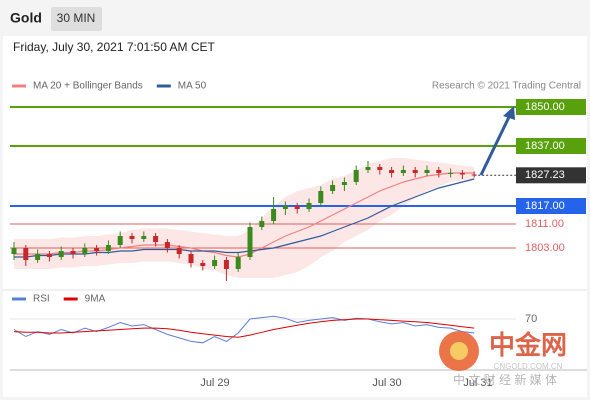 This screenshot has width=590, height=405. Describe the element at coordinates (528, 345) in the screenshot. I see `watermark-logo: 中金网` at that location.